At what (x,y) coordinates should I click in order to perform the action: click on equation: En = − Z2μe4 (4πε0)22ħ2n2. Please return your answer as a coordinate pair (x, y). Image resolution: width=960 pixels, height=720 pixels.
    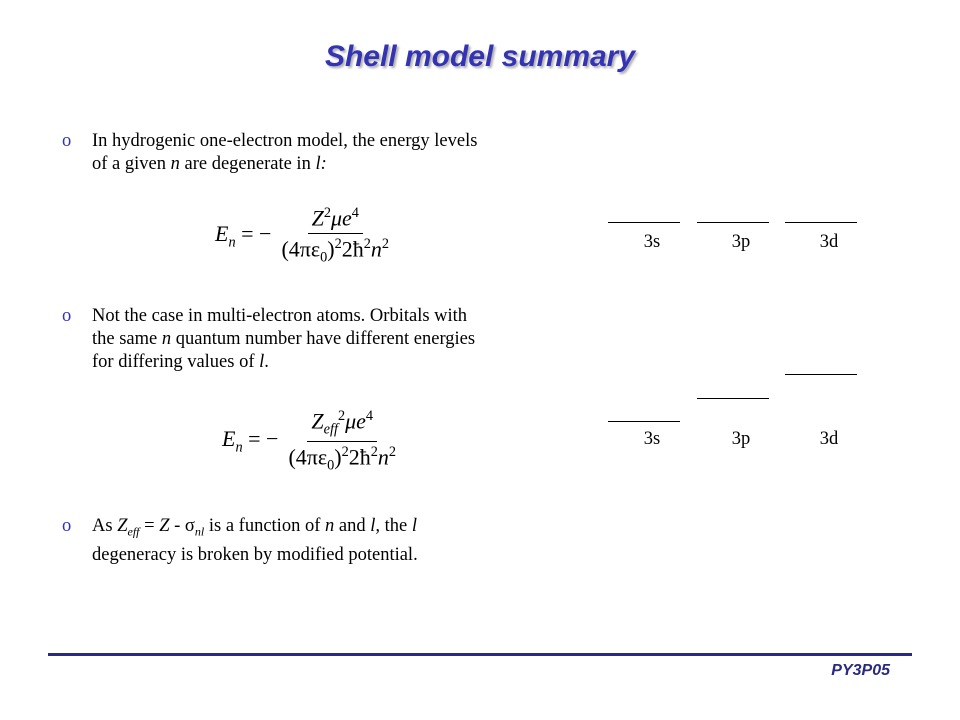
    Looking at the image, I should click on (304, 236).